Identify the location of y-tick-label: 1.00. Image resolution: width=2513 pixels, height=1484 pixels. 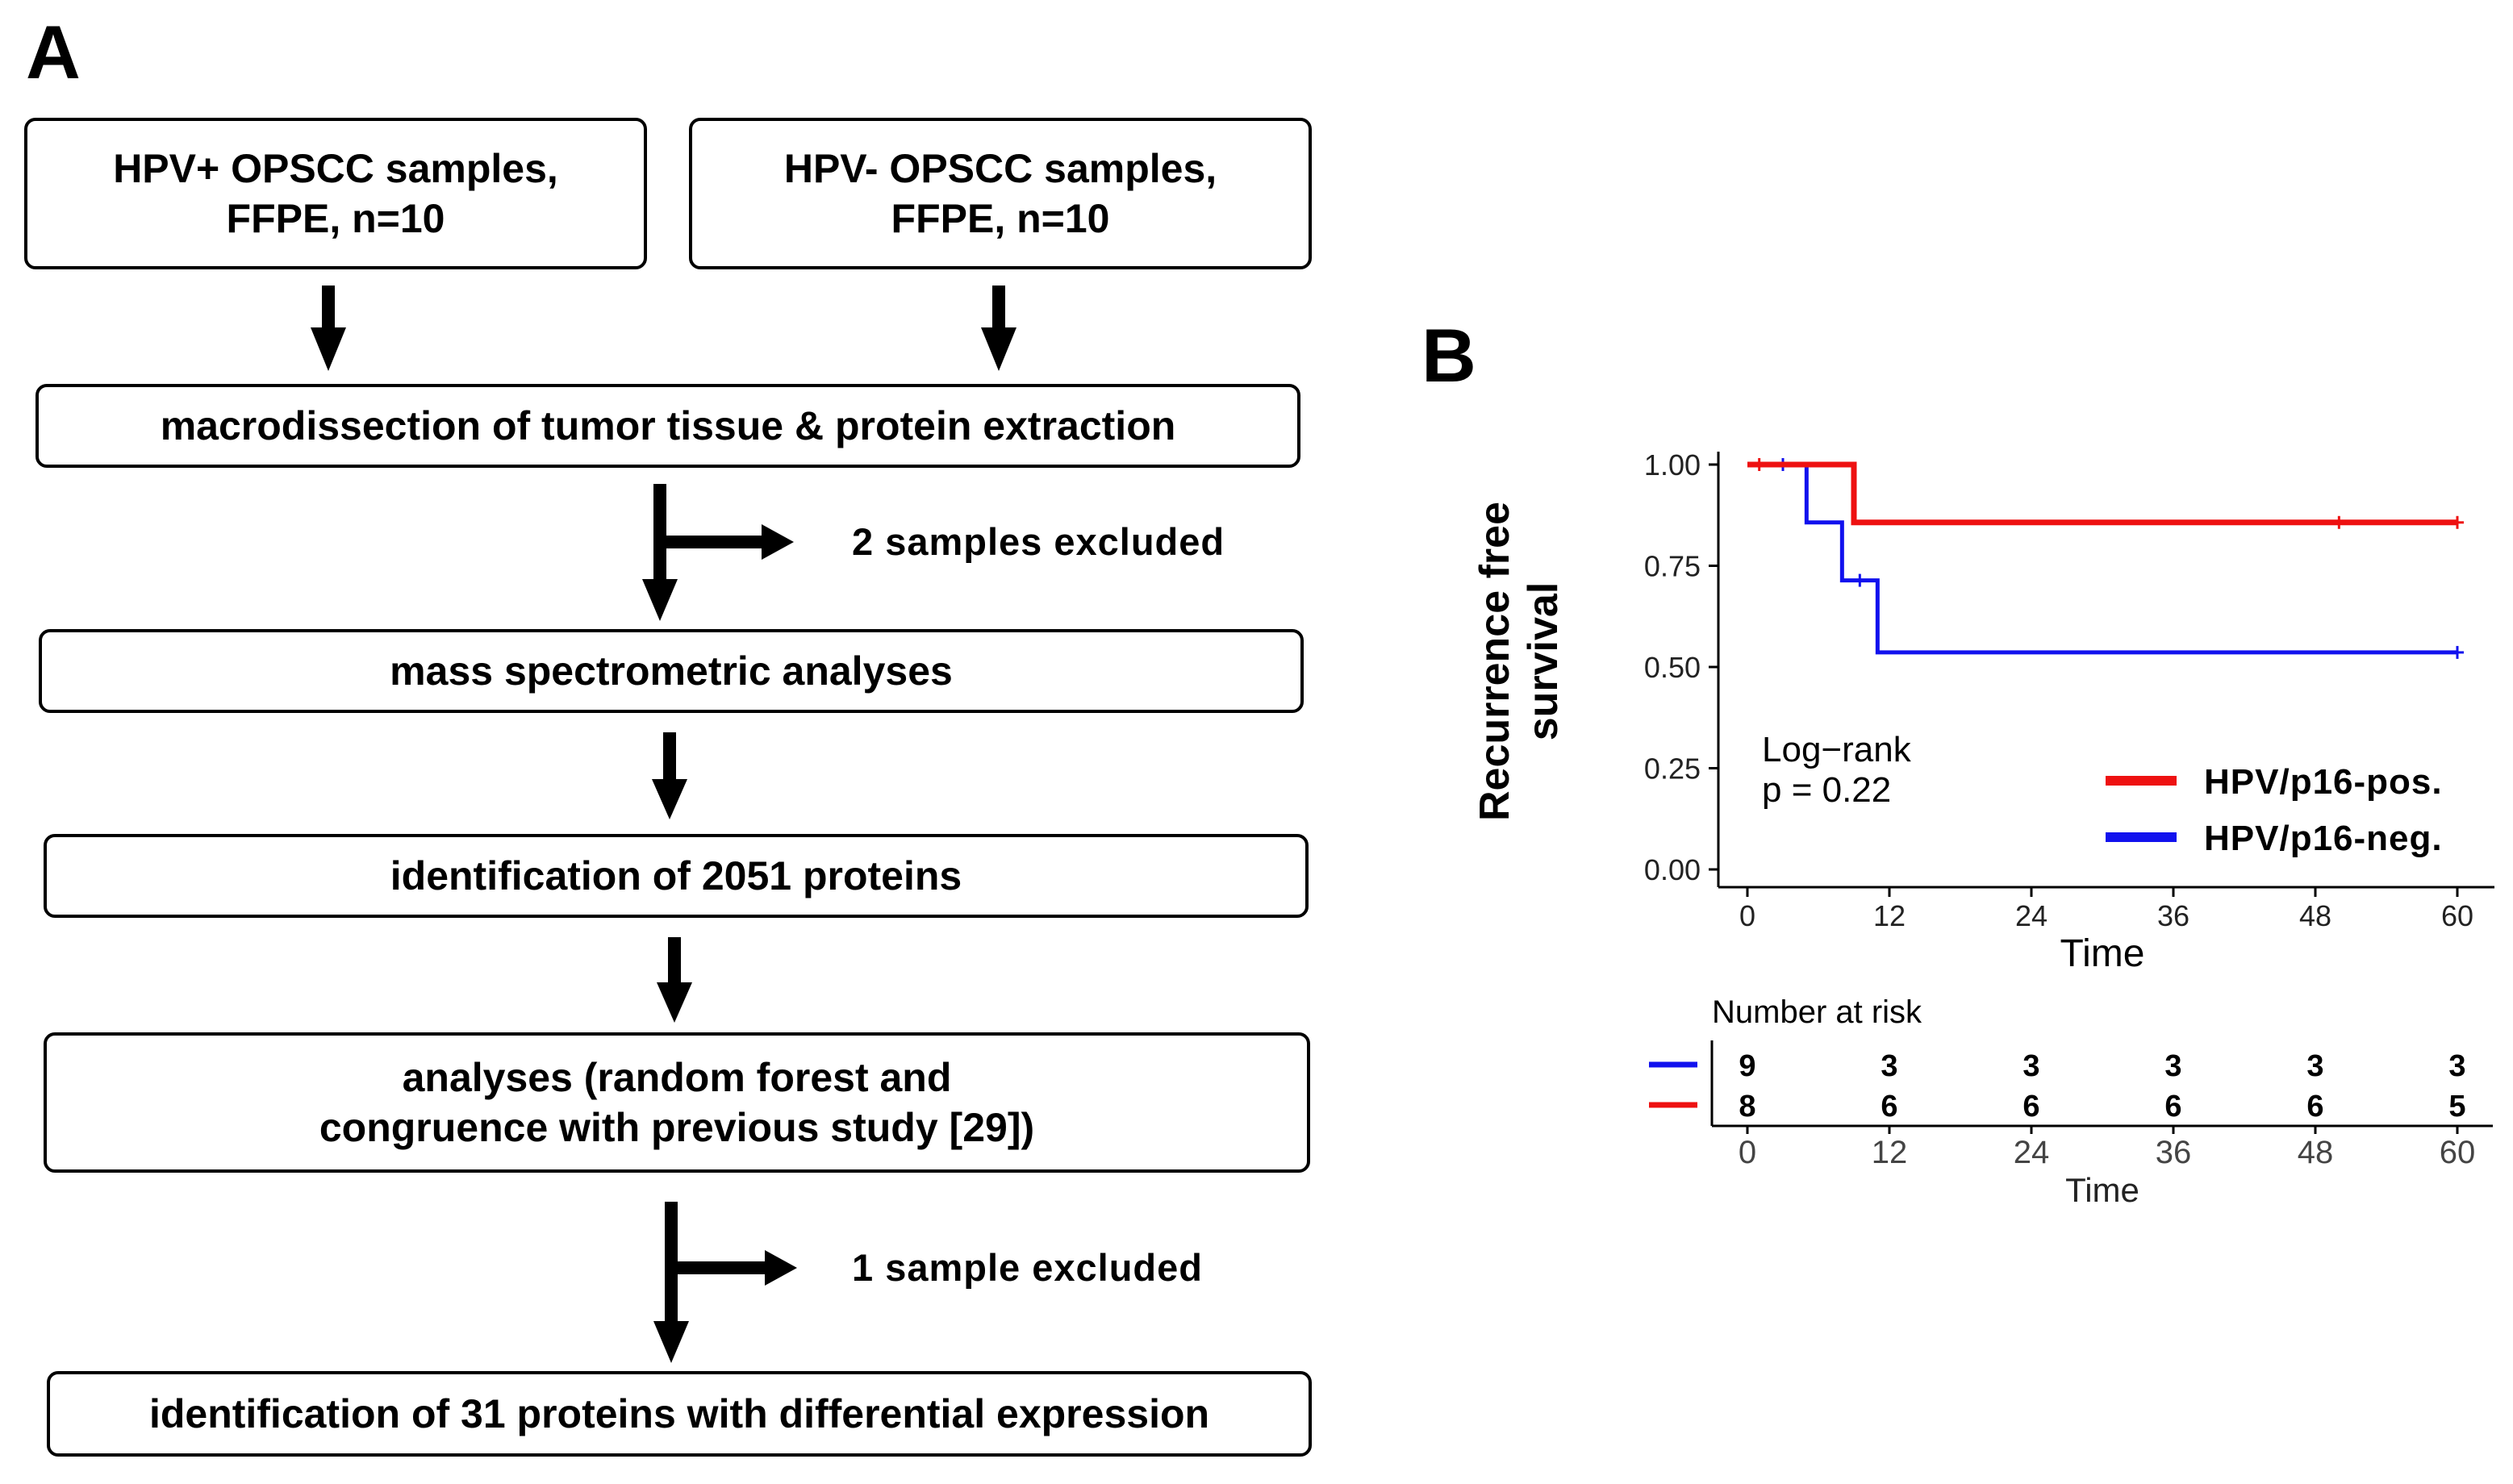
(1672, 464).